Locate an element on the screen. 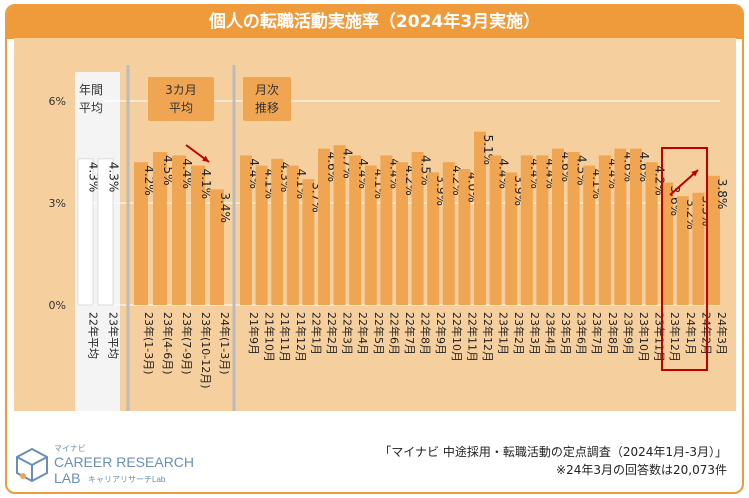 The width and height of the screenshot is (749, 498). source-text: 「マイナビ 中途採用・転職活動の定点調査（2024年1月-3月）」 is located at coordinates (553, 452).